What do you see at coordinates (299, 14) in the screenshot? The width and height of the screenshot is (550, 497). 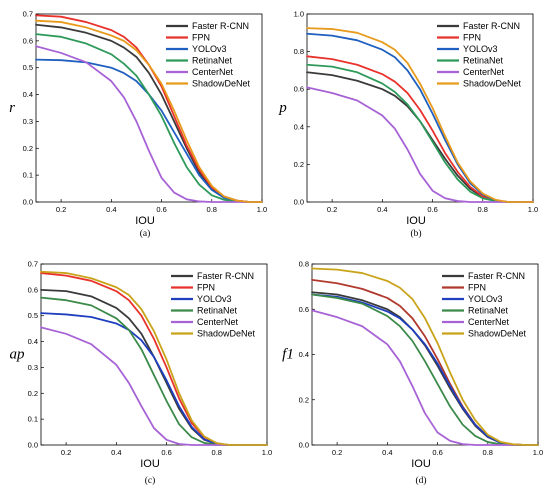 I see `y-tick-label: 1.0` at bounding box center [299, 14].